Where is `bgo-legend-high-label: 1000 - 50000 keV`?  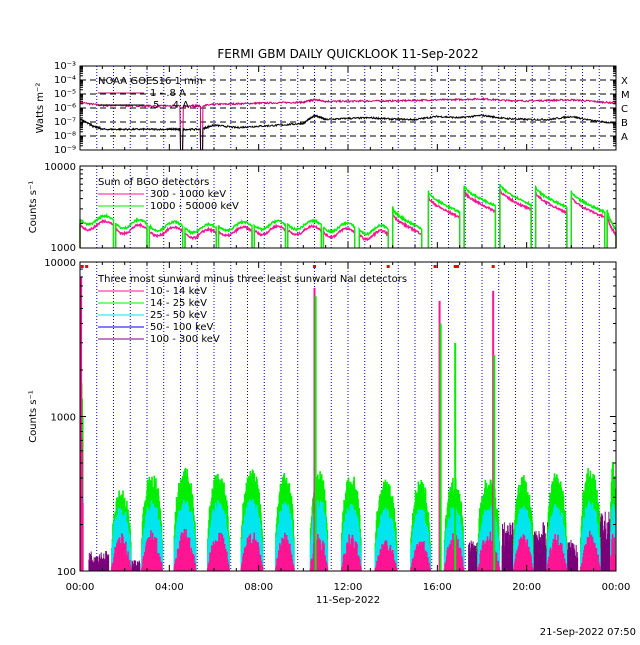
bgo-legend-high-label: 1000 - 50000 keV is located at coordinates (194, 206).